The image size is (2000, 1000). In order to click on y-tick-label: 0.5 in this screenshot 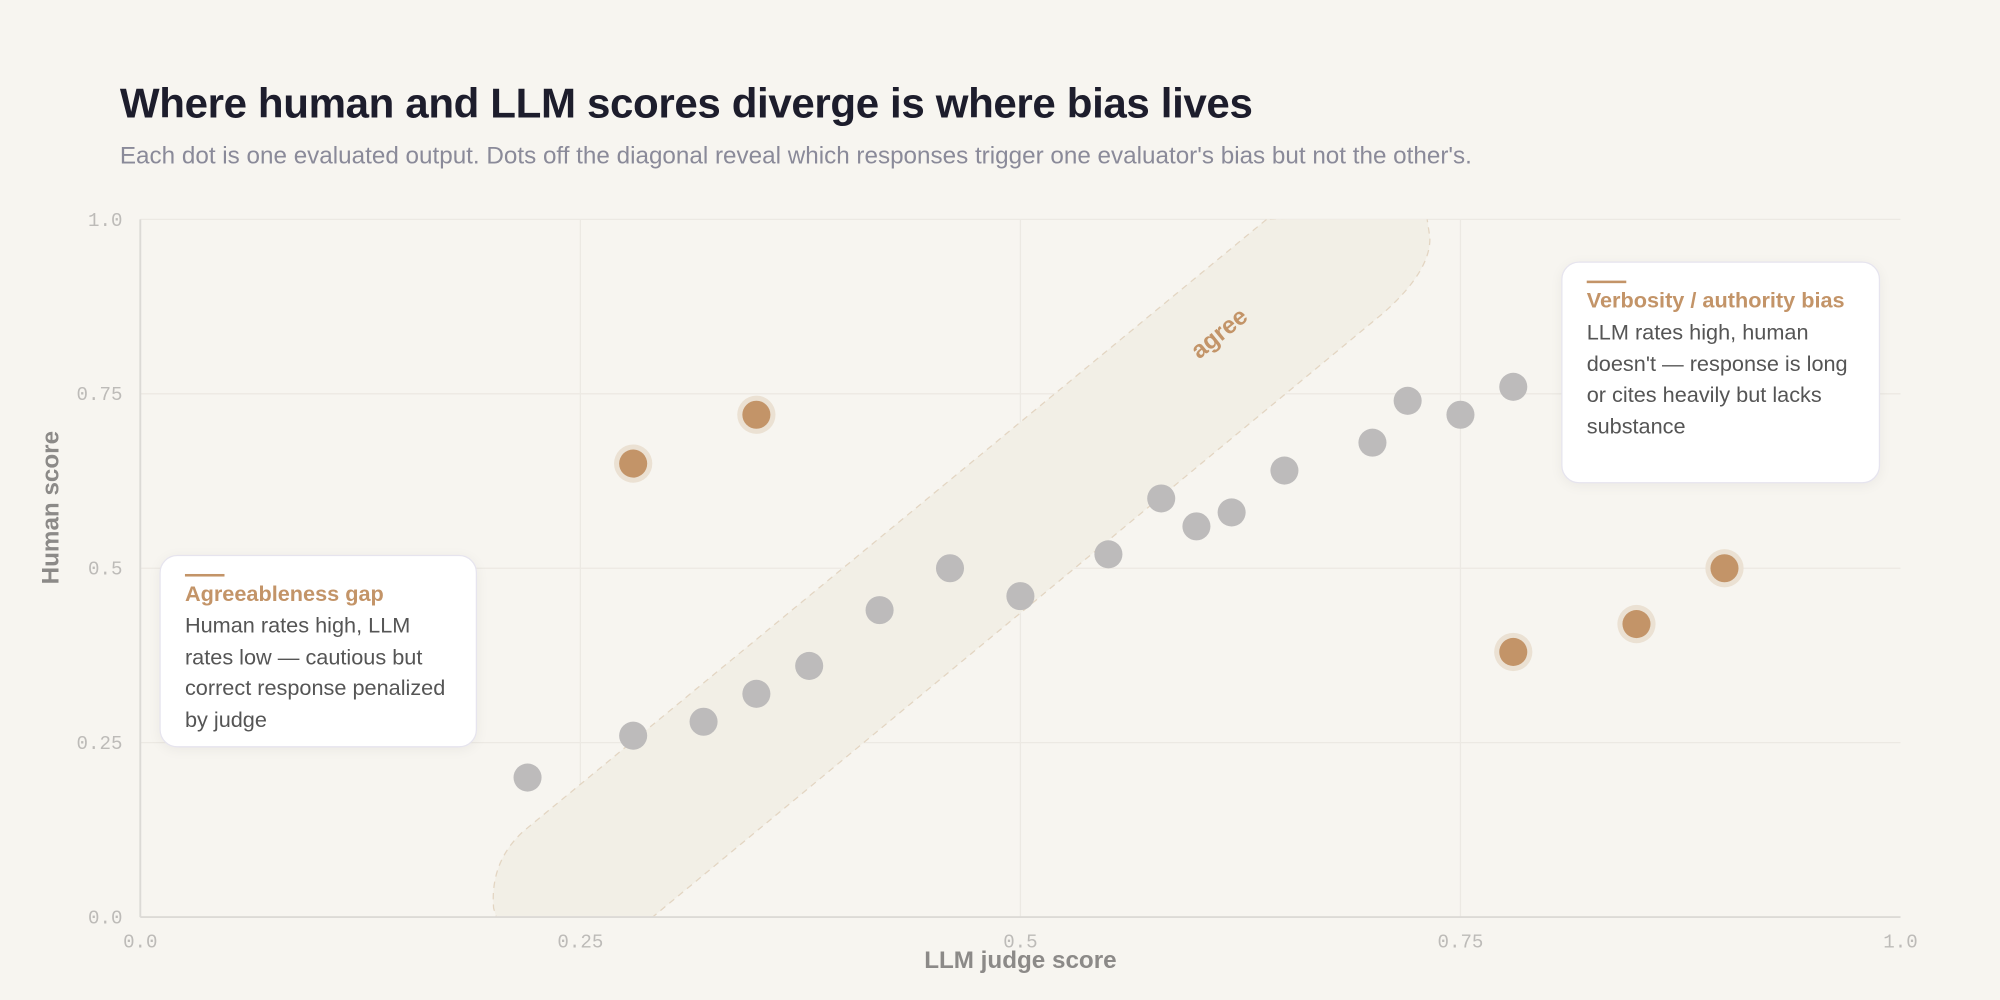, I will do `click(105, 570)`.